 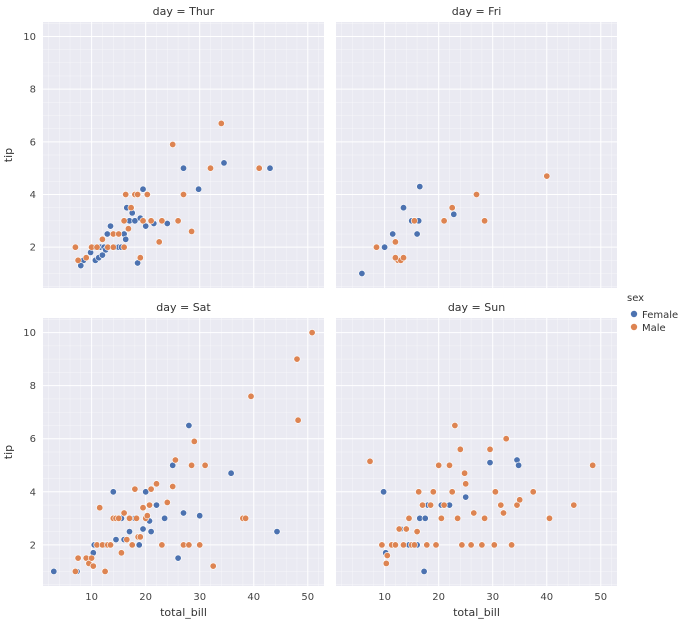 I want to click on legend-label-male: Male, so click(x=654, y=328).